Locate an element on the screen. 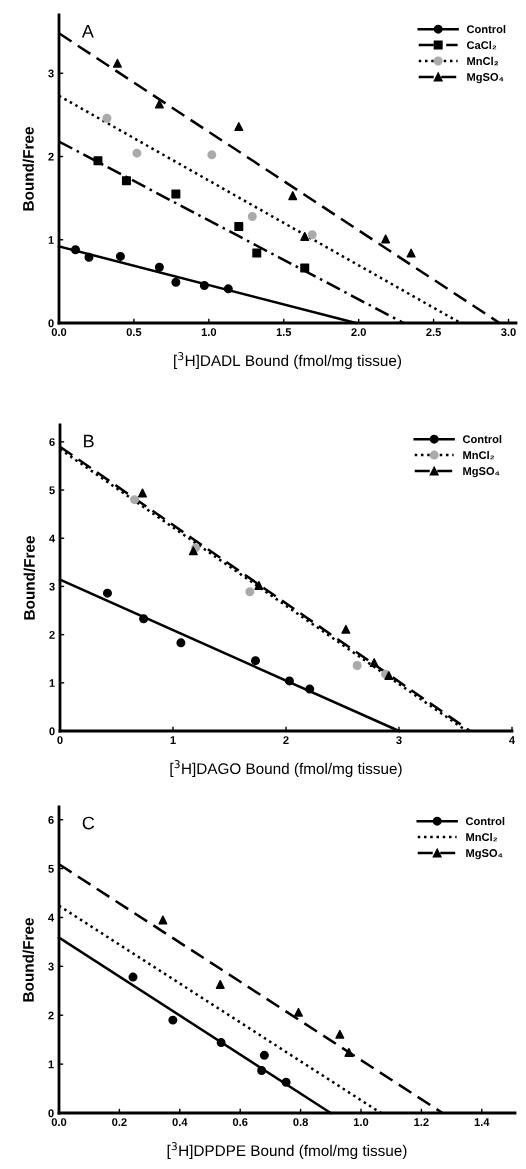  chart-title: C is located at coordinates (88, 823).